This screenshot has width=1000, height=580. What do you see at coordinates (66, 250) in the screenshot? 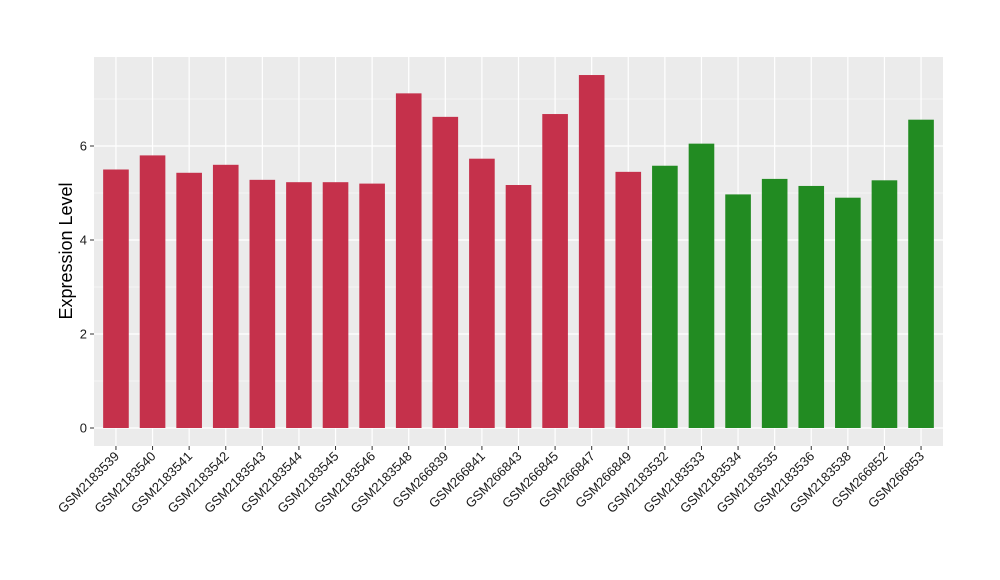
I see `y-axis-title: Expression Level` at bounding box center [66, 250].